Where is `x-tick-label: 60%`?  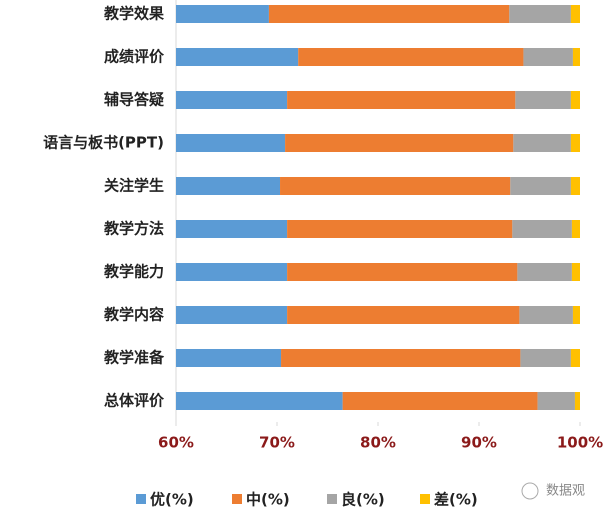
x-tick-label: 60% is located at coordinates (176, 443).